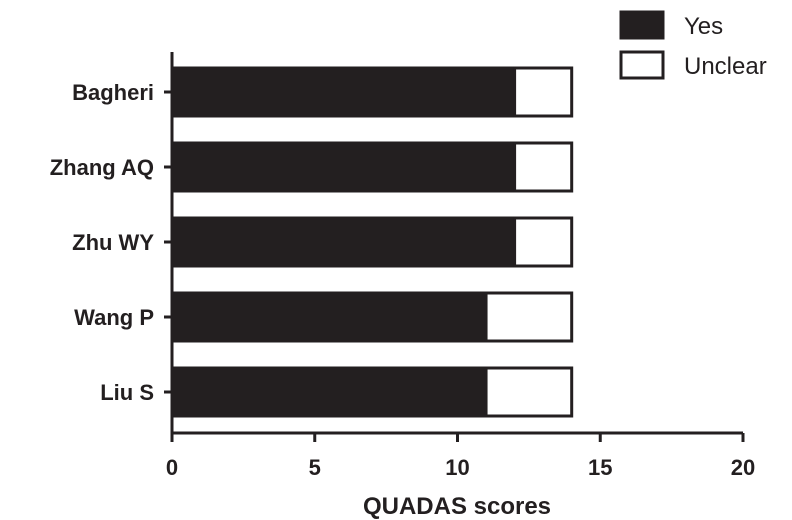 This screenshot has height=520, width=792. What do you see at coordinates (642, 65) in the screenshot?
I see `legend-swatch-unclear` at bounding box center [642, 65].